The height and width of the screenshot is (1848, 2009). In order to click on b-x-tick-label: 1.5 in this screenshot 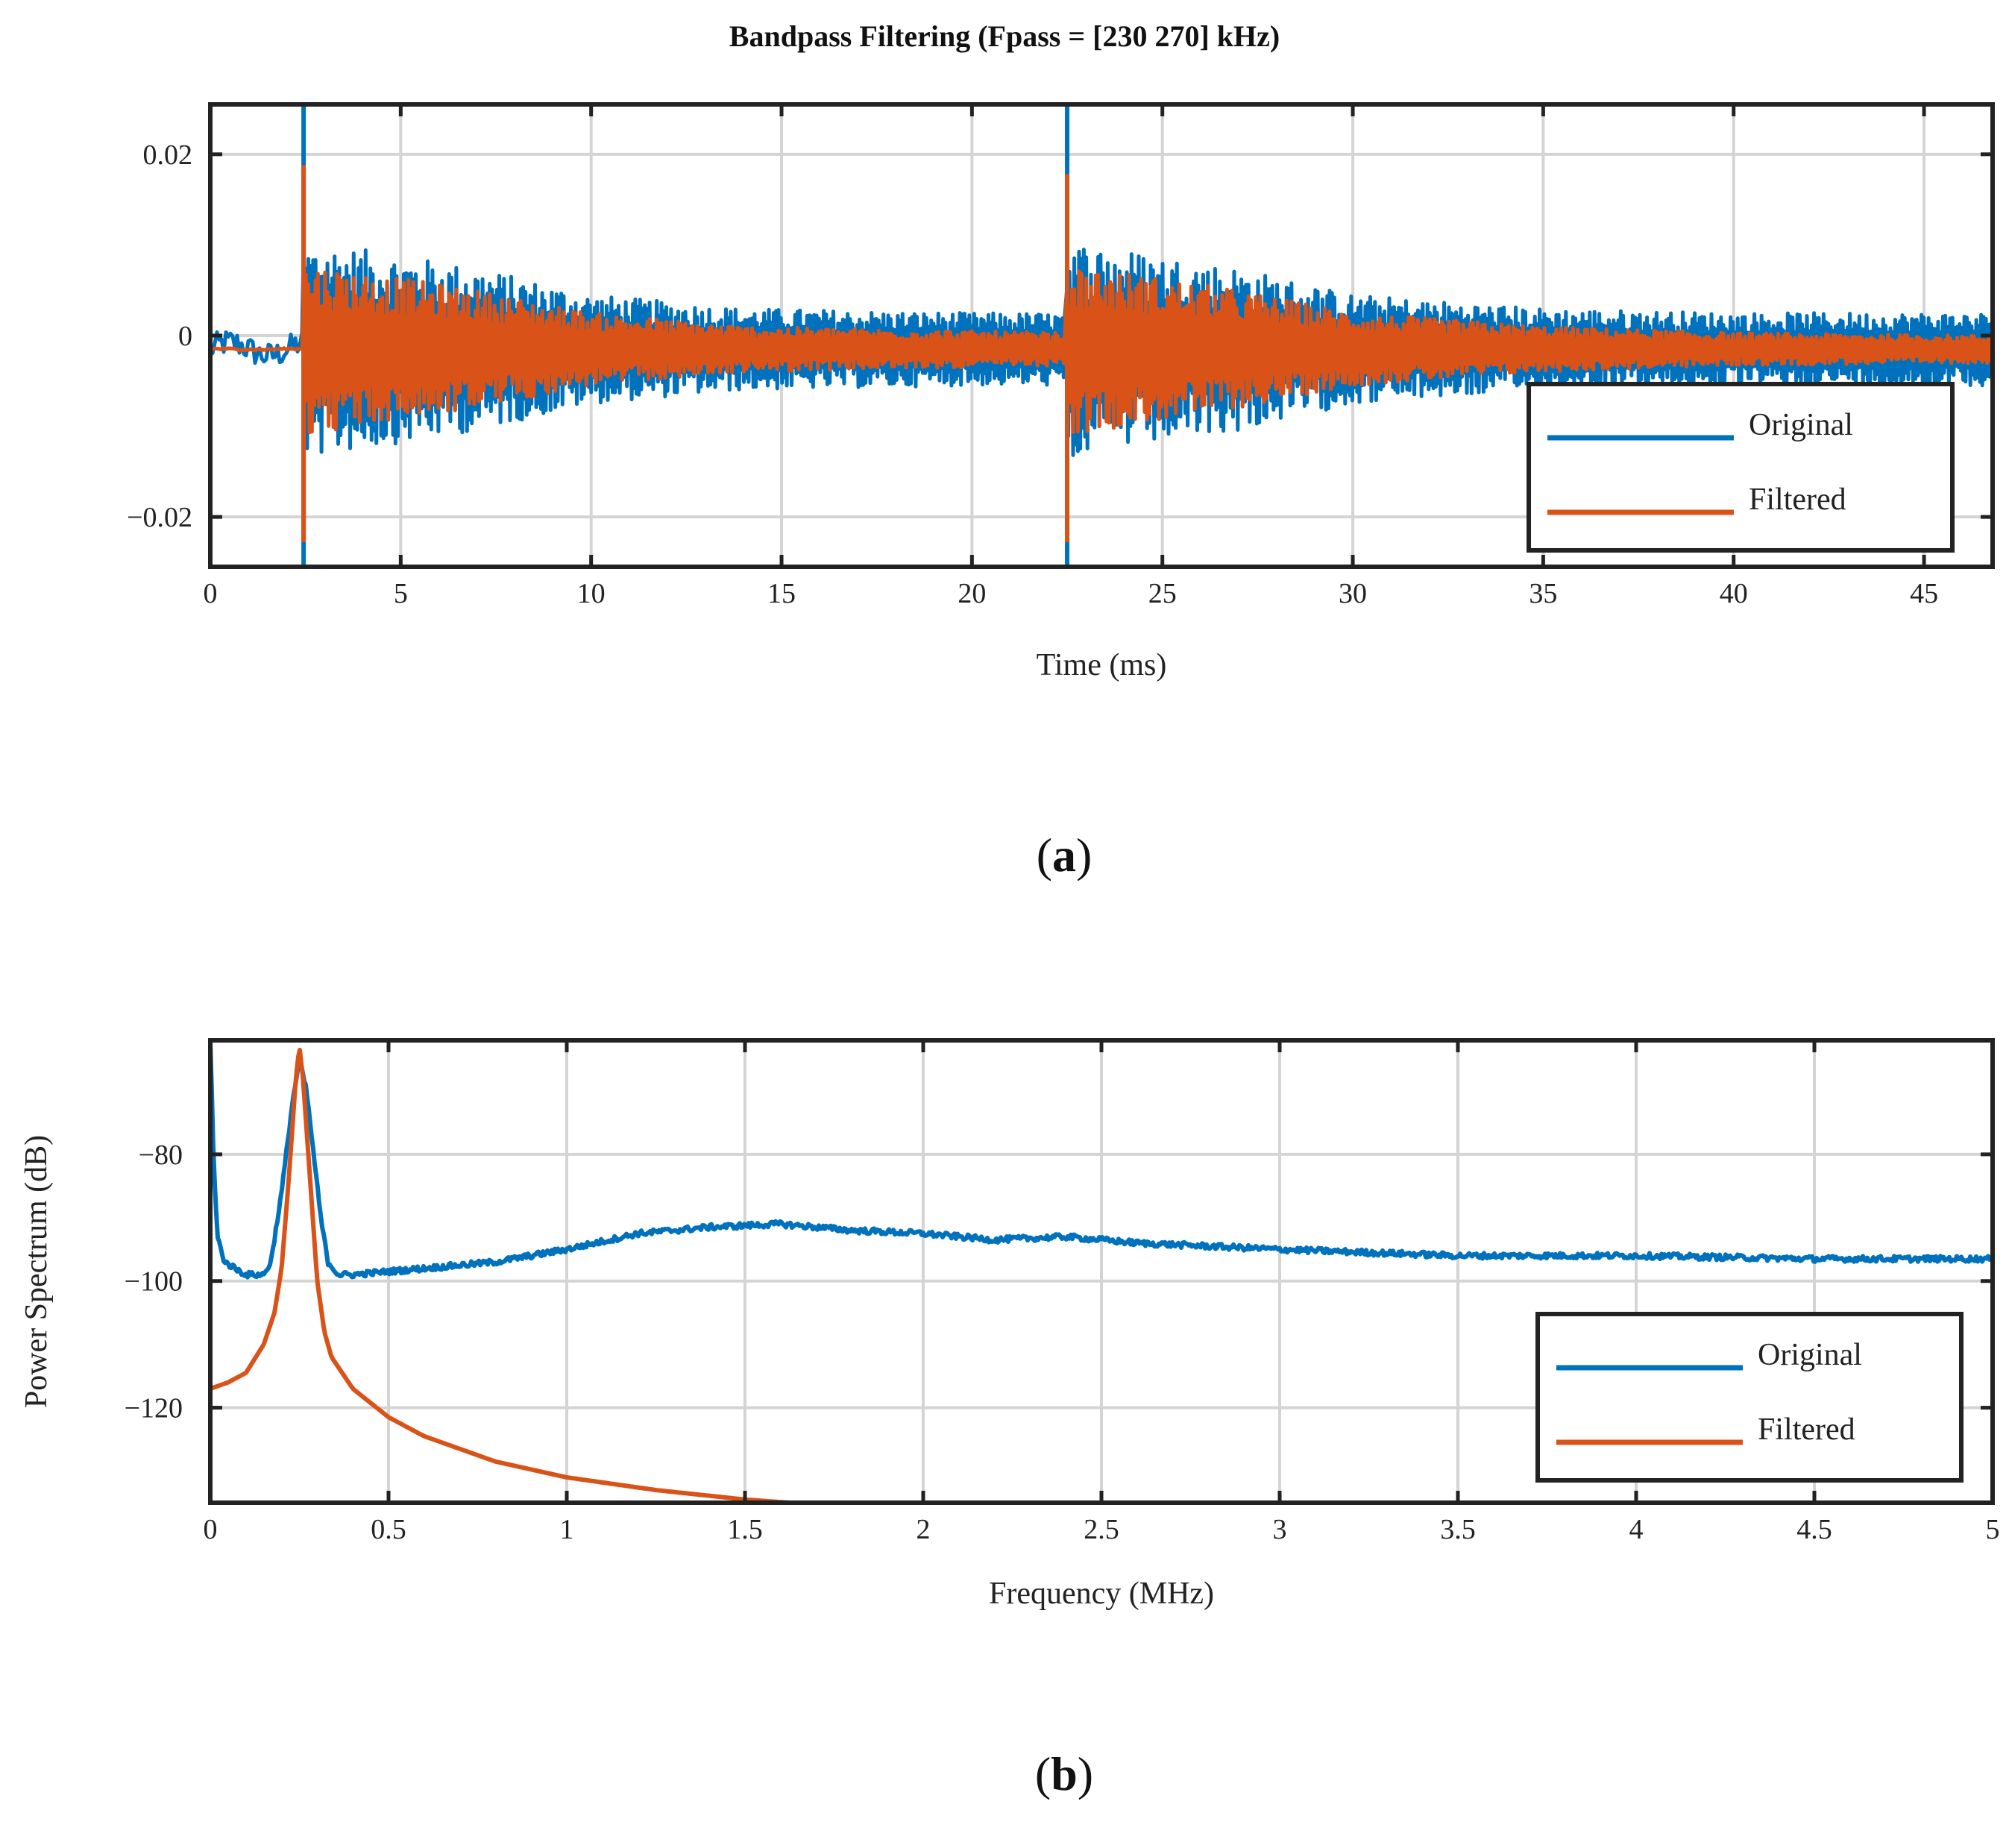, I will do `click(745, 1529)`.